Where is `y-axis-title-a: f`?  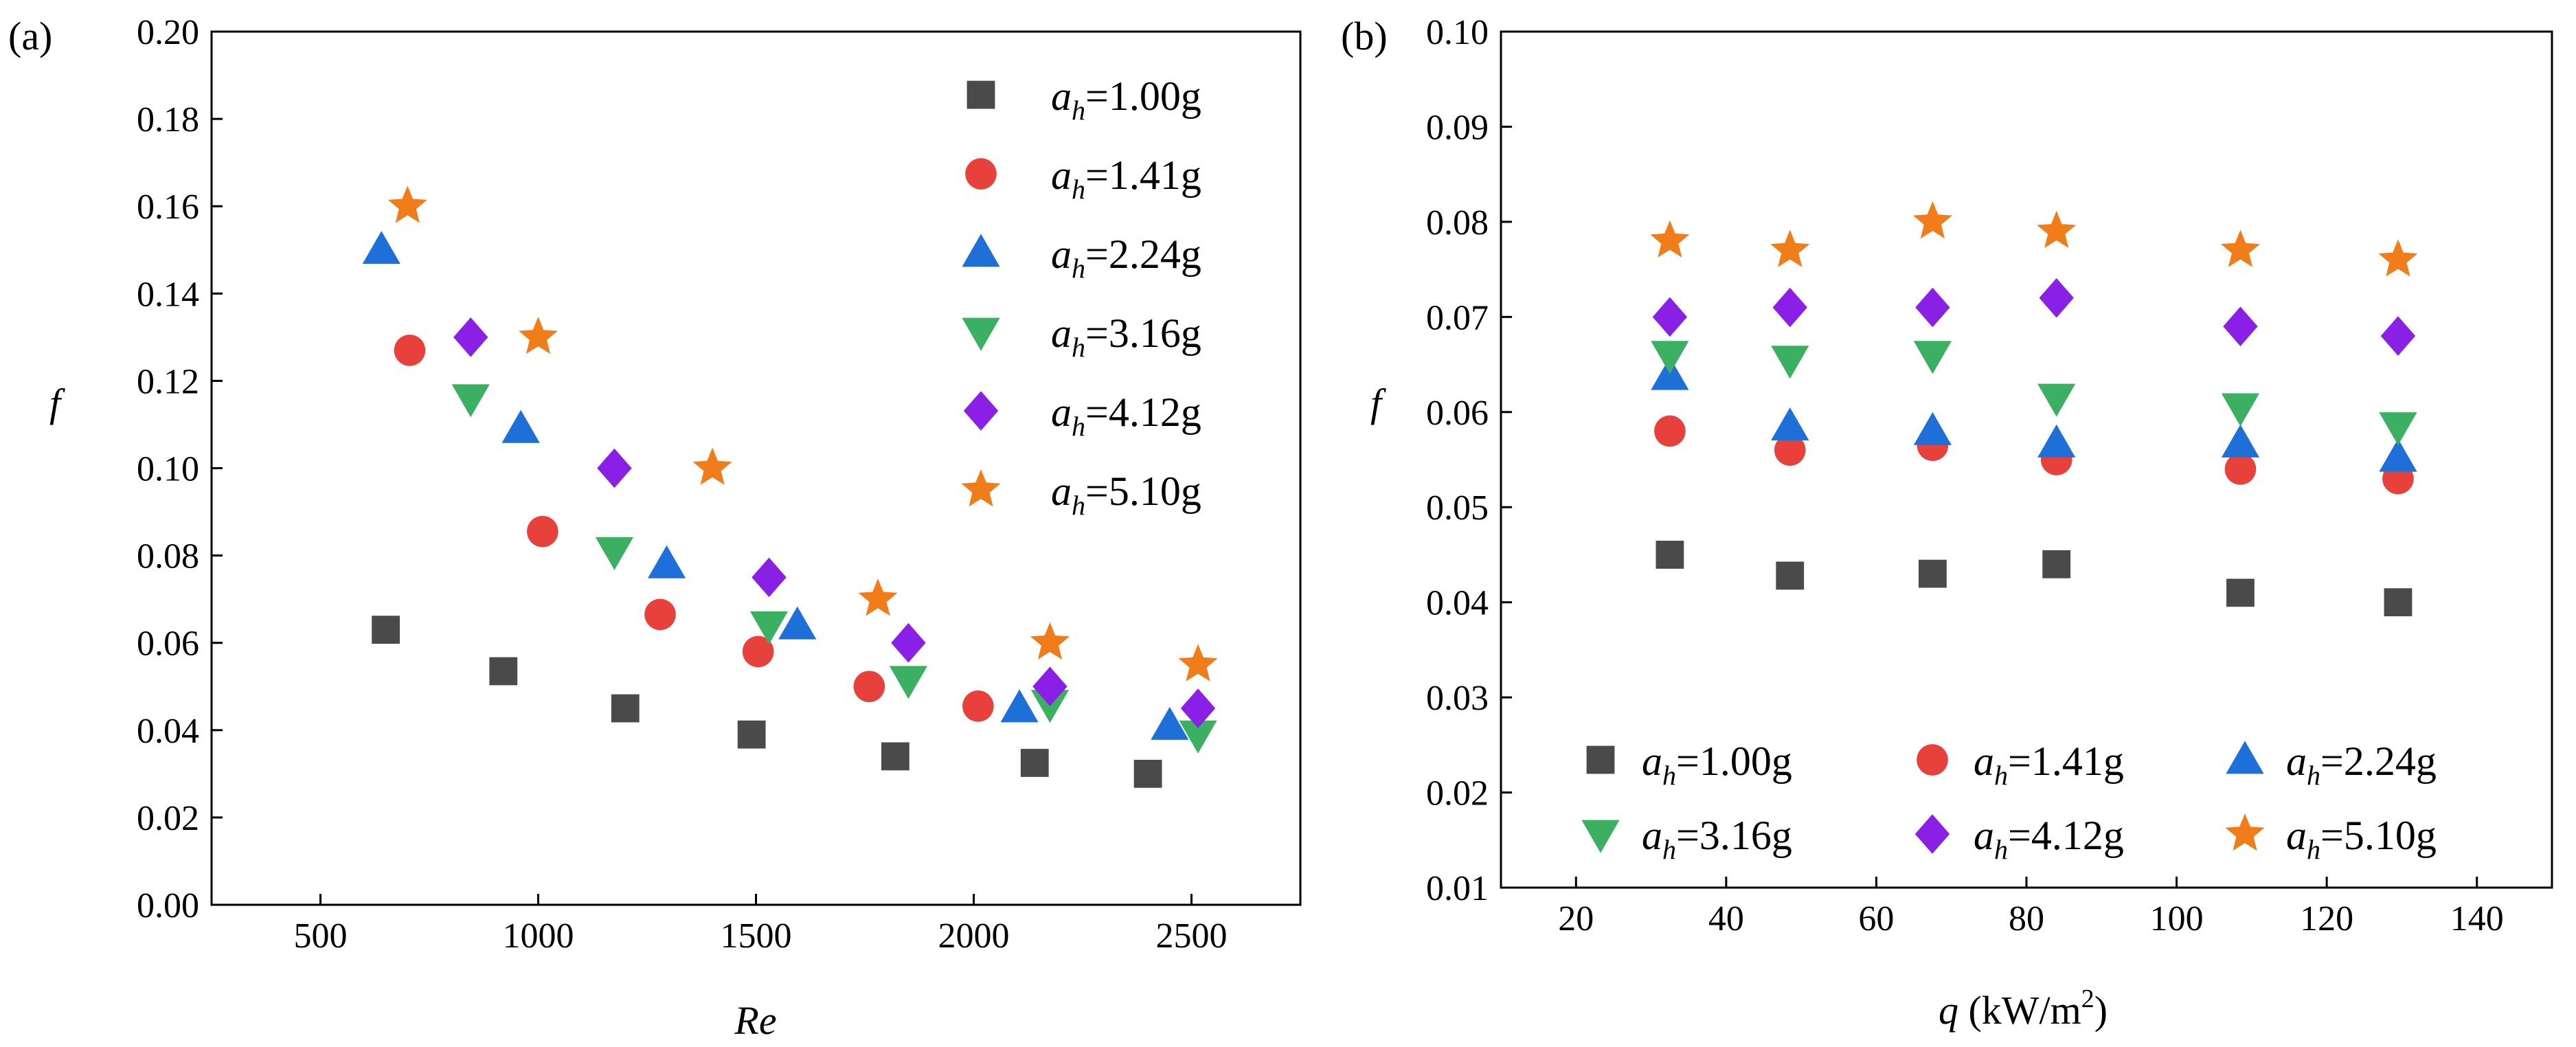
y-axis-title-a: f is located at coordinates (57, 403).